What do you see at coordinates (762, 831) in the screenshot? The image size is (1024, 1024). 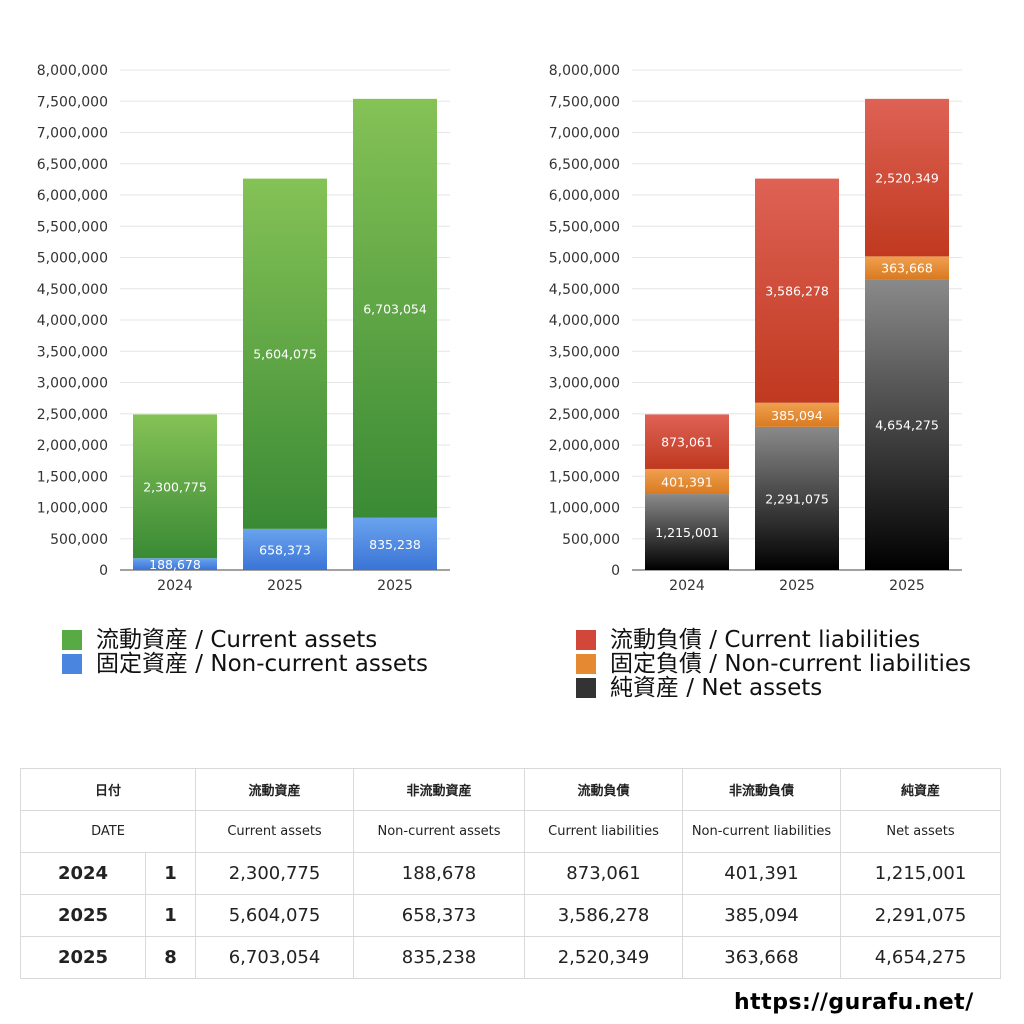 I see `header-cell: Non-current liabilities` at bounding box center [762, 831].